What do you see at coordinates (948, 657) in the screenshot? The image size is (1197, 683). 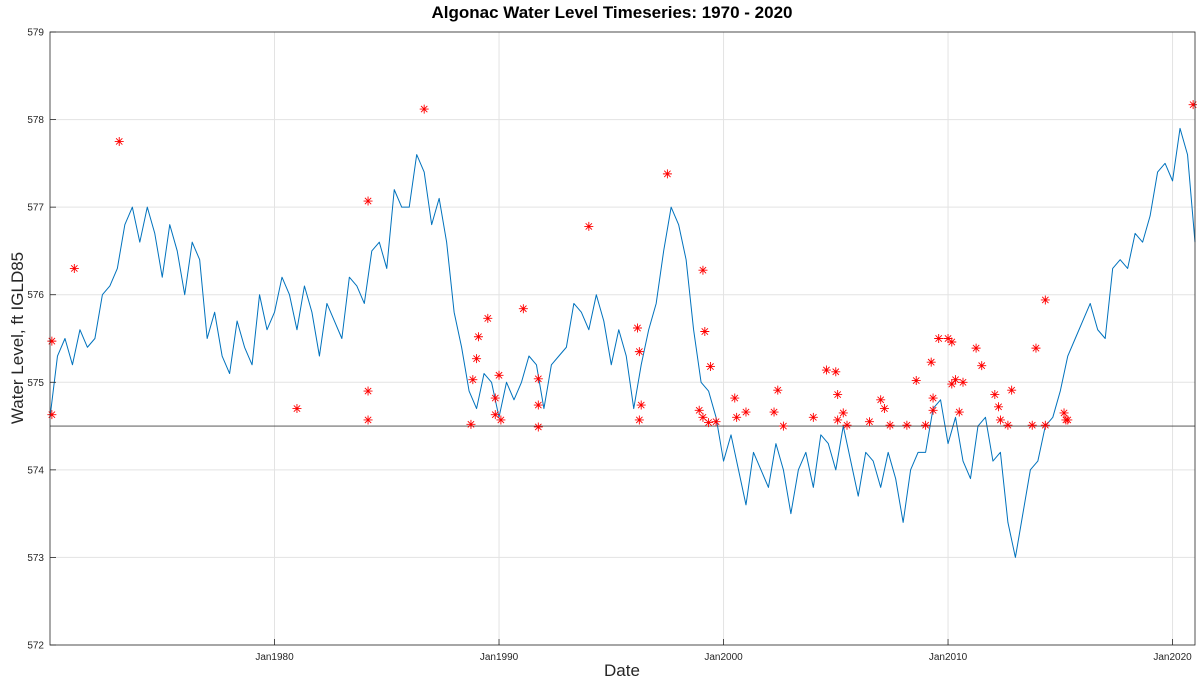 I see `x-tick-label: Jan2010` at bounding box center [948, 657].